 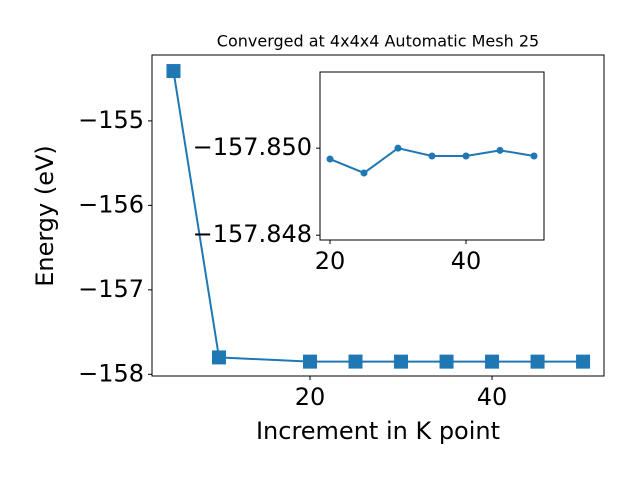 I want to click on y-tick-label: −157, so click(x=111, y=289).